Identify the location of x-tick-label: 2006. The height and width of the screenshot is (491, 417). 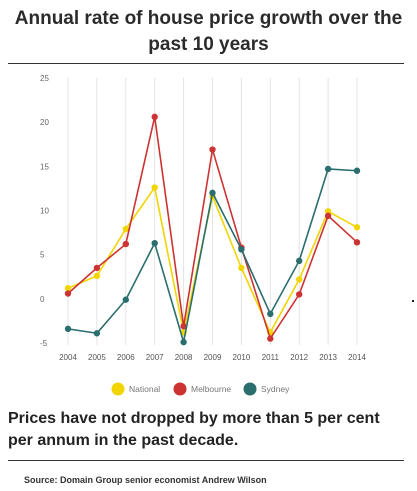
(126, 357).